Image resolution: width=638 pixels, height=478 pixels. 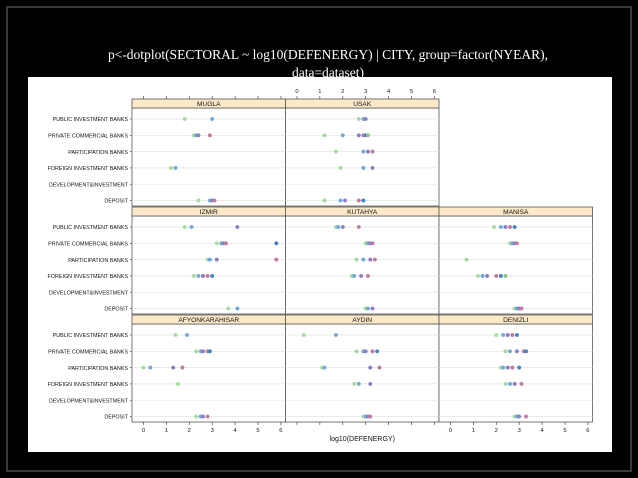 I want to click on panel-strip-label: MANISA, so click(x=516, y=212).